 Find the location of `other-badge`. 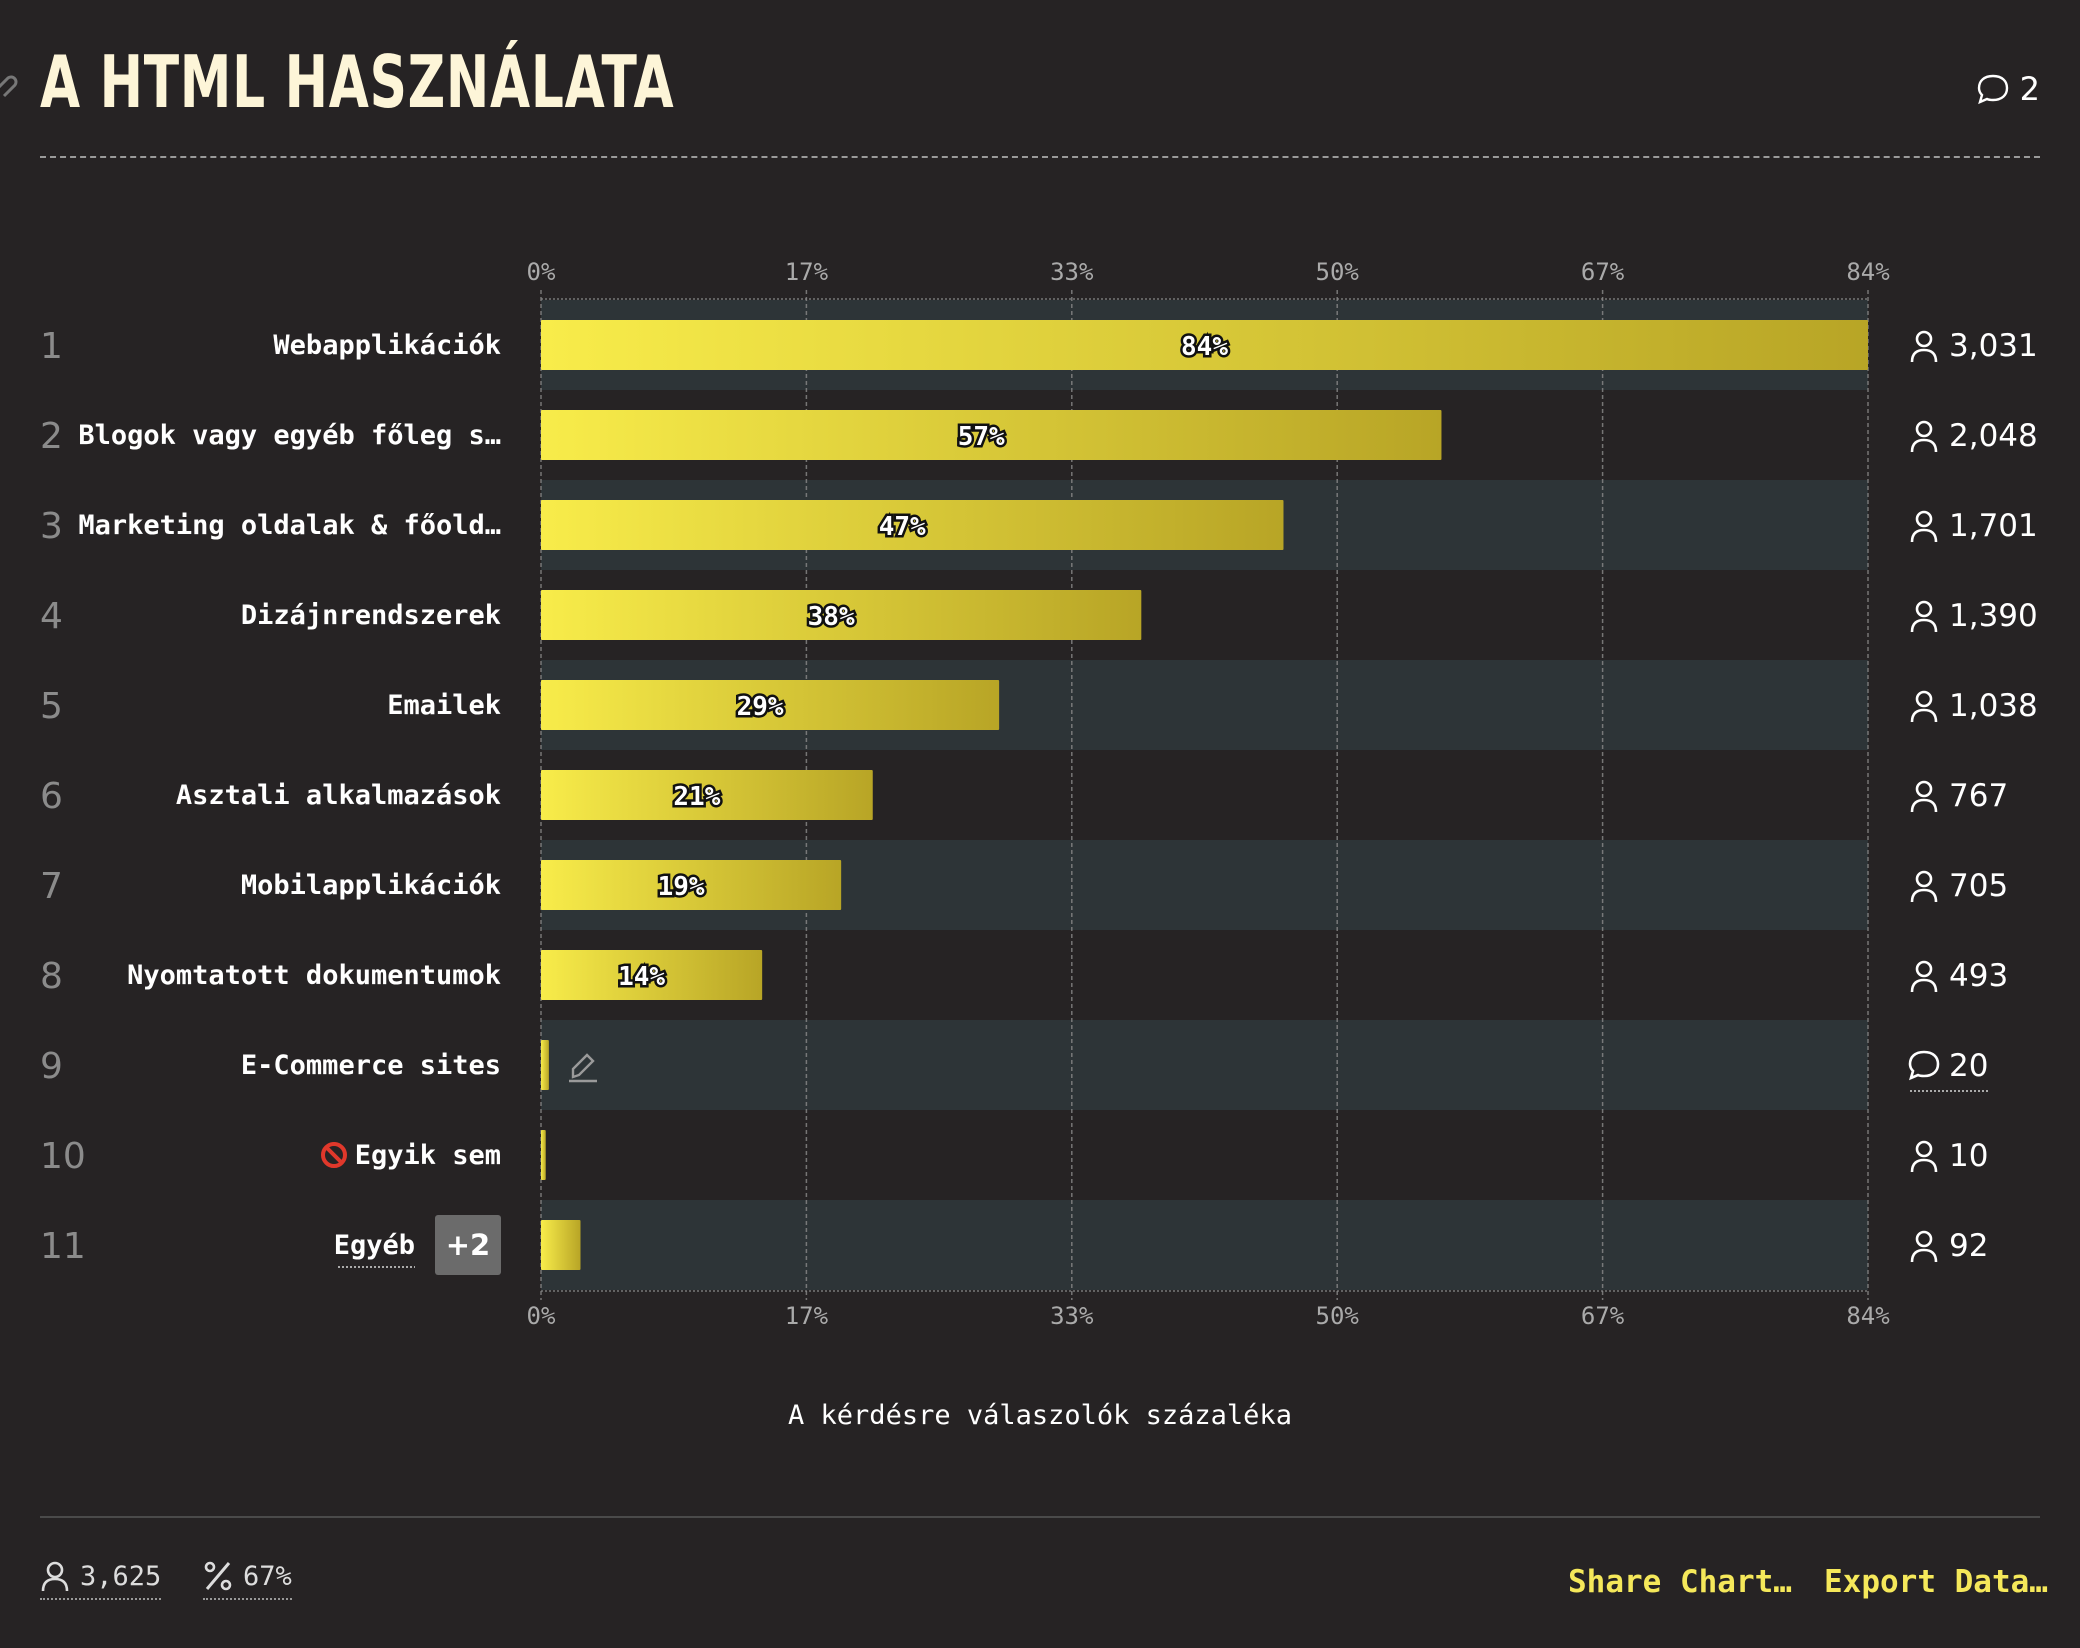

other-badge is located at coordinates (468, 1245).